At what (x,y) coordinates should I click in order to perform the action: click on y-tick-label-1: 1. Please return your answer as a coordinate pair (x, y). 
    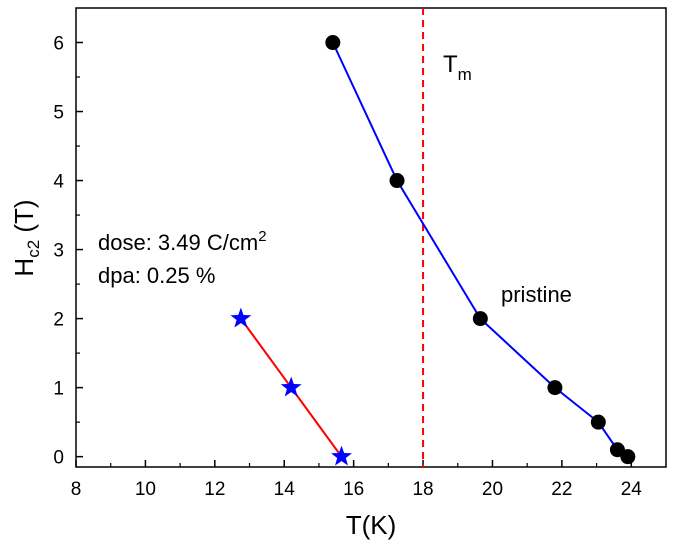
    Looking at the image, I should click on (58, 389).